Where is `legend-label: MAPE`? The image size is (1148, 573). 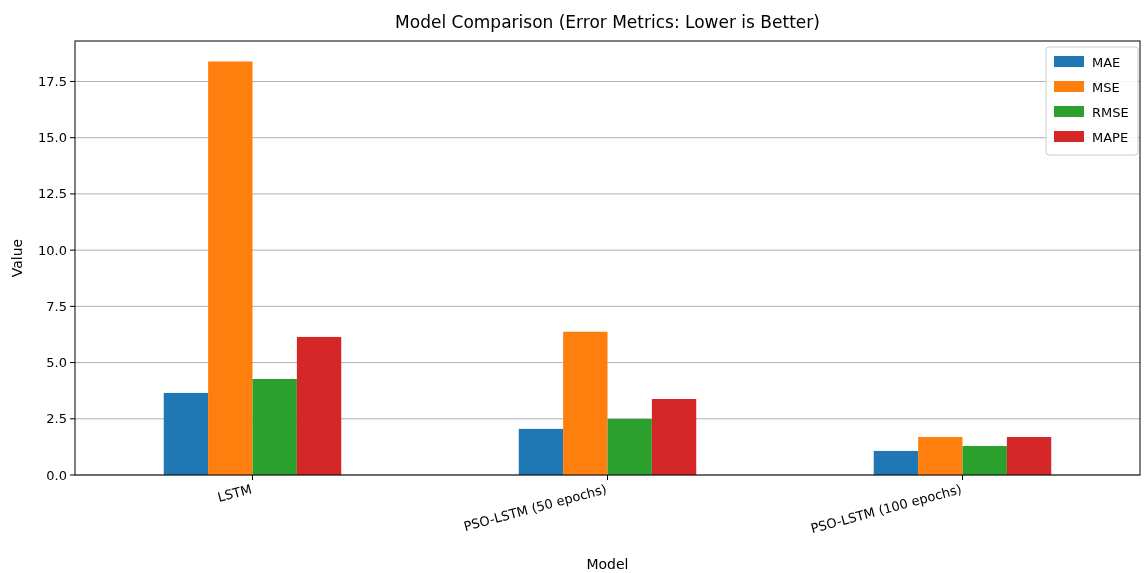 legend-label: MAPE is located at coordinates (1110, 137).